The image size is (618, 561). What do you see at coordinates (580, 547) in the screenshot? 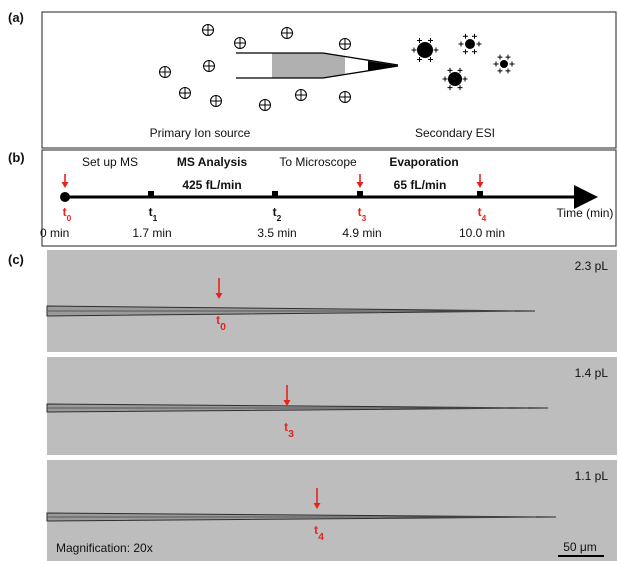
I see `scale-label: 50 μm` at bounding box center [580, 547].